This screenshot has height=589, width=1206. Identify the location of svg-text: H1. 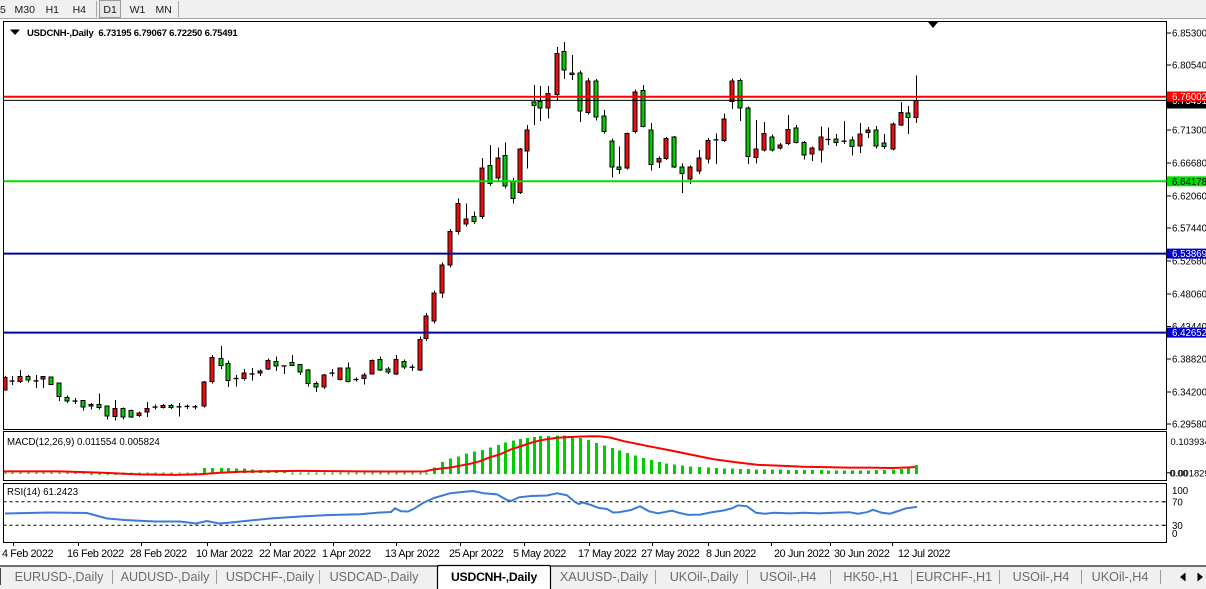
(53, 10).